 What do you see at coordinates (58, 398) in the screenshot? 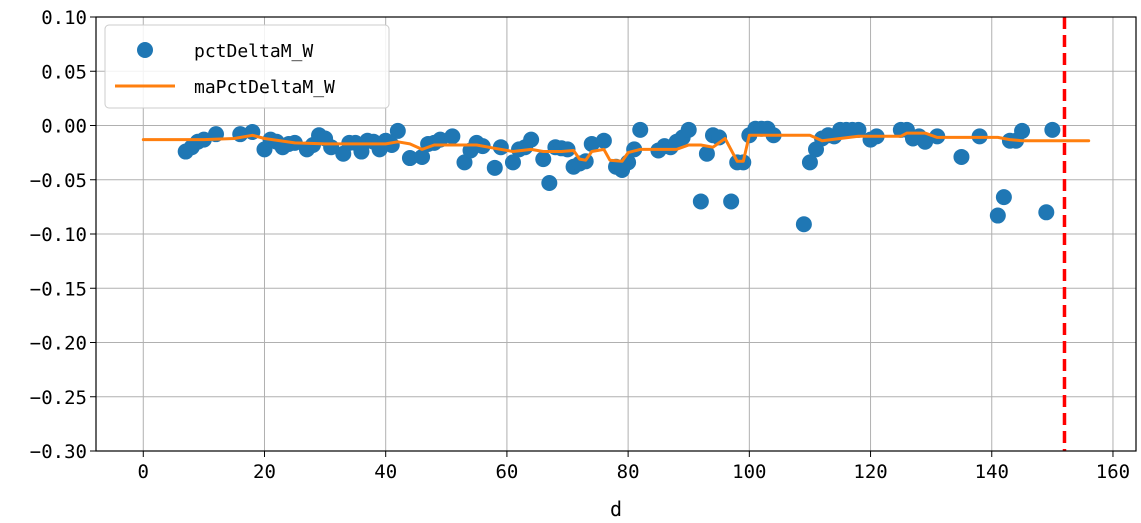
I see `y-tick-label: −0.25` at bounding box center [58, 398].